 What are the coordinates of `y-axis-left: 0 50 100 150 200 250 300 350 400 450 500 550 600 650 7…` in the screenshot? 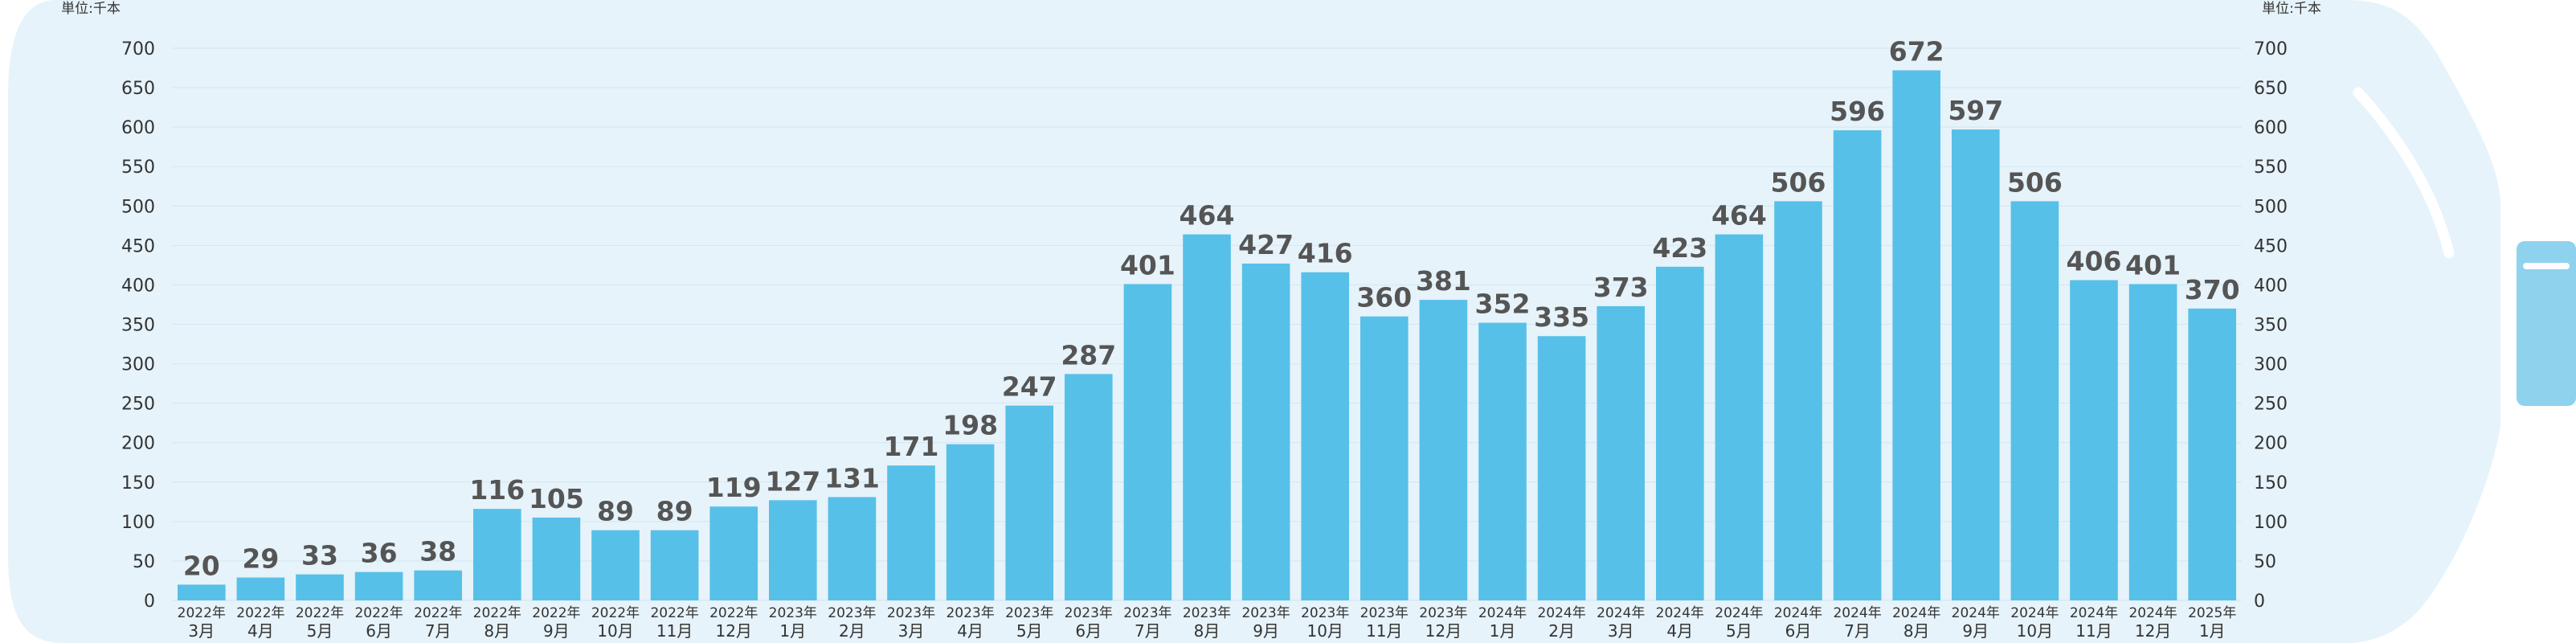 It's located at (138, 325).